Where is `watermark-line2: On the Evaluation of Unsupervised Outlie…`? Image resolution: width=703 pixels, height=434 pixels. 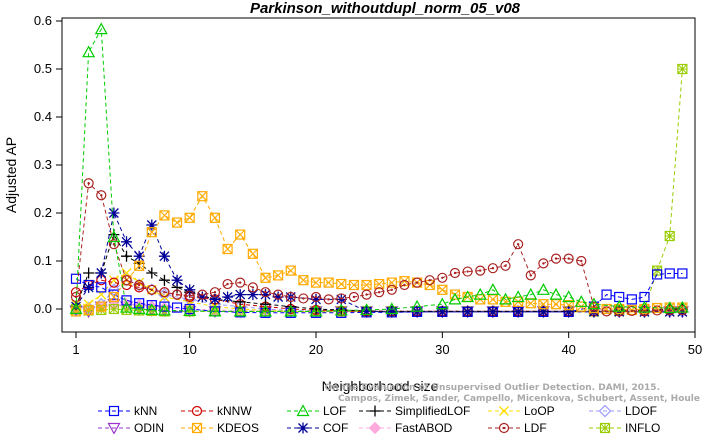
watermark-line2: On the Evaluation of Unsupervised Outlie… is located at coordinates (492, 388).